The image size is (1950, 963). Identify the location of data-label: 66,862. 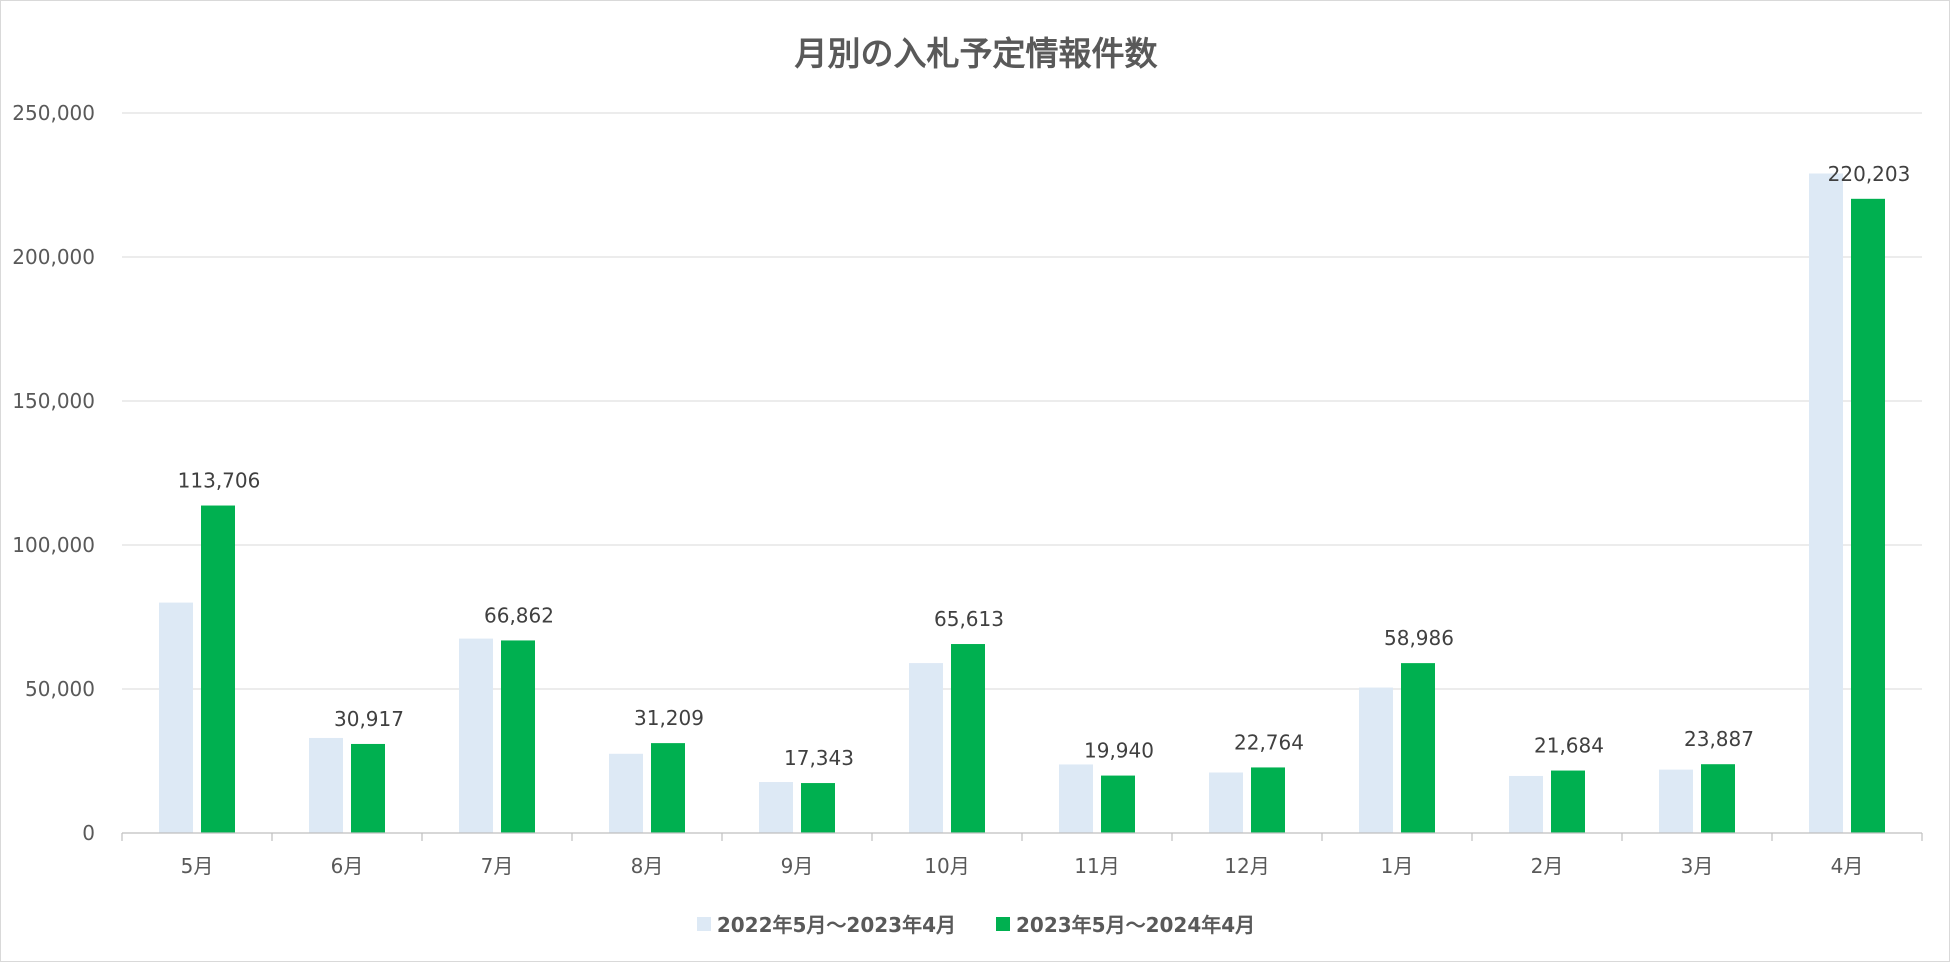
(519, 615).